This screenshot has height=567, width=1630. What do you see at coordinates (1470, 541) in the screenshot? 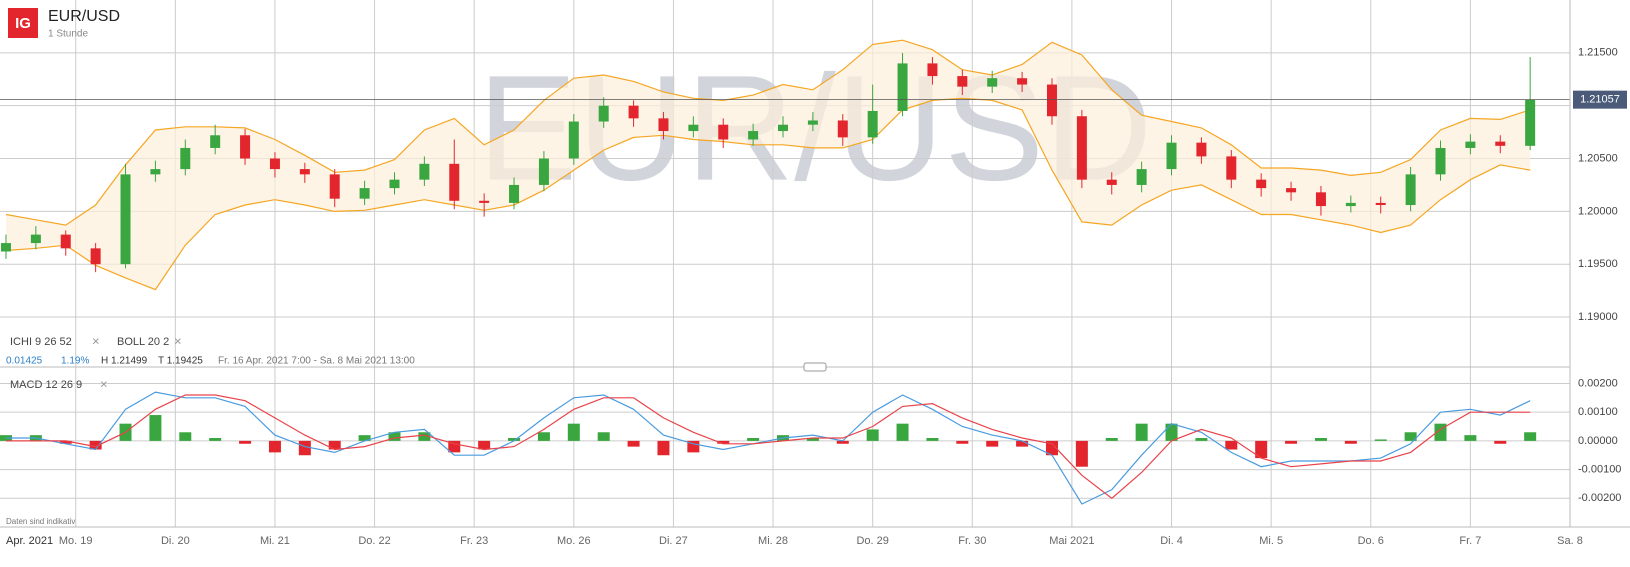
I see `x-tick-label: Fr. 7` at bounding box center [1470, 541].